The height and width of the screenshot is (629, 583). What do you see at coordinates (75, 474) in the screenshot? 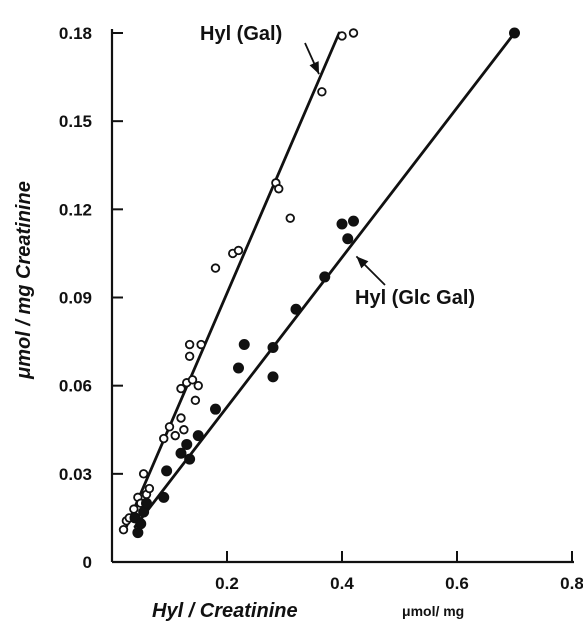
I see `y-tick-label: 0.03` at bounding box center [75, 474].